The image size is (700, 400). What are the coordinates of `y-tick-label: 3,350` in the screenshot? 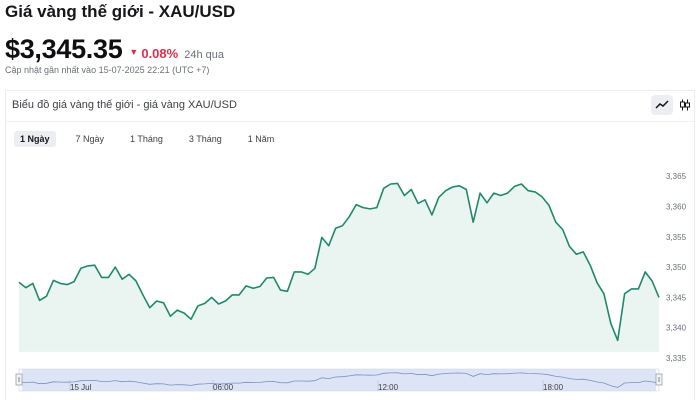 It's located at (676, 267).